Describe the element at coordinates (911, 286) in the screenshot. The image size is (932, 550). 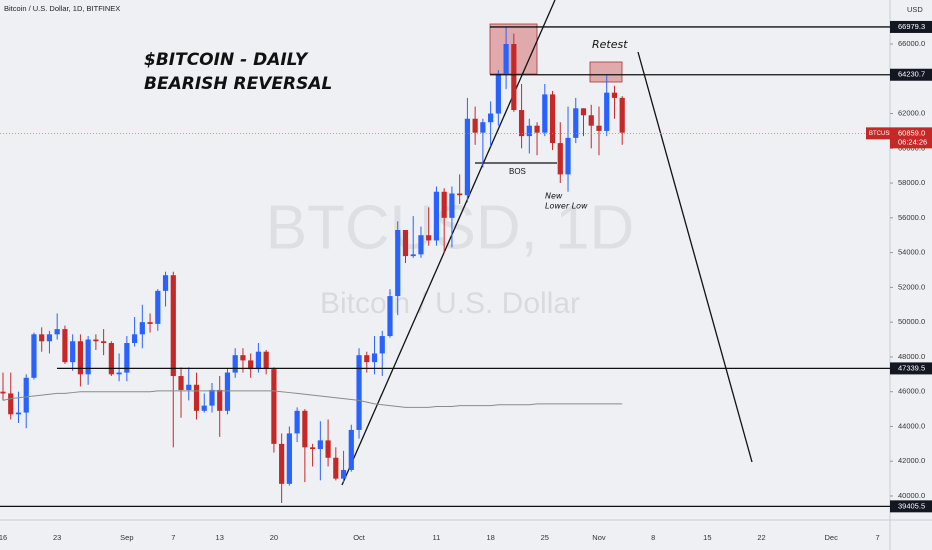
I see `y-tick-label: 52000.0` at that location.